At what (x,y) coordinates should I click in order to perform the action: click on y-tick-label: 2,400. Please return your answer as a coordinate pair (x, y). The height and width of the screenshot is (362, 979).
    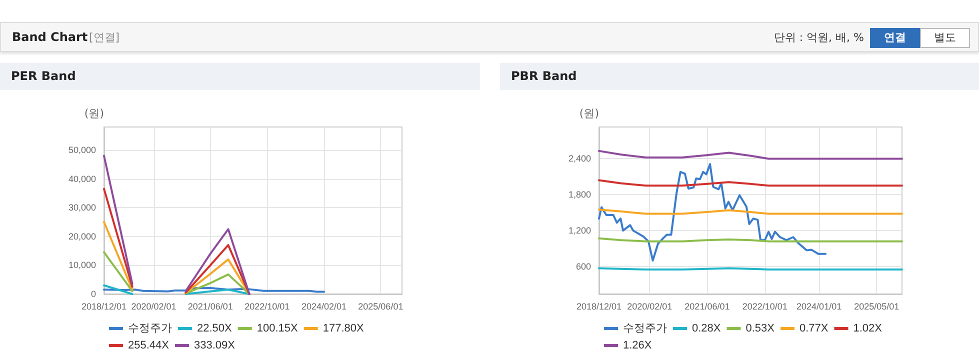
    Looking at the image, I should click on (579, 159).